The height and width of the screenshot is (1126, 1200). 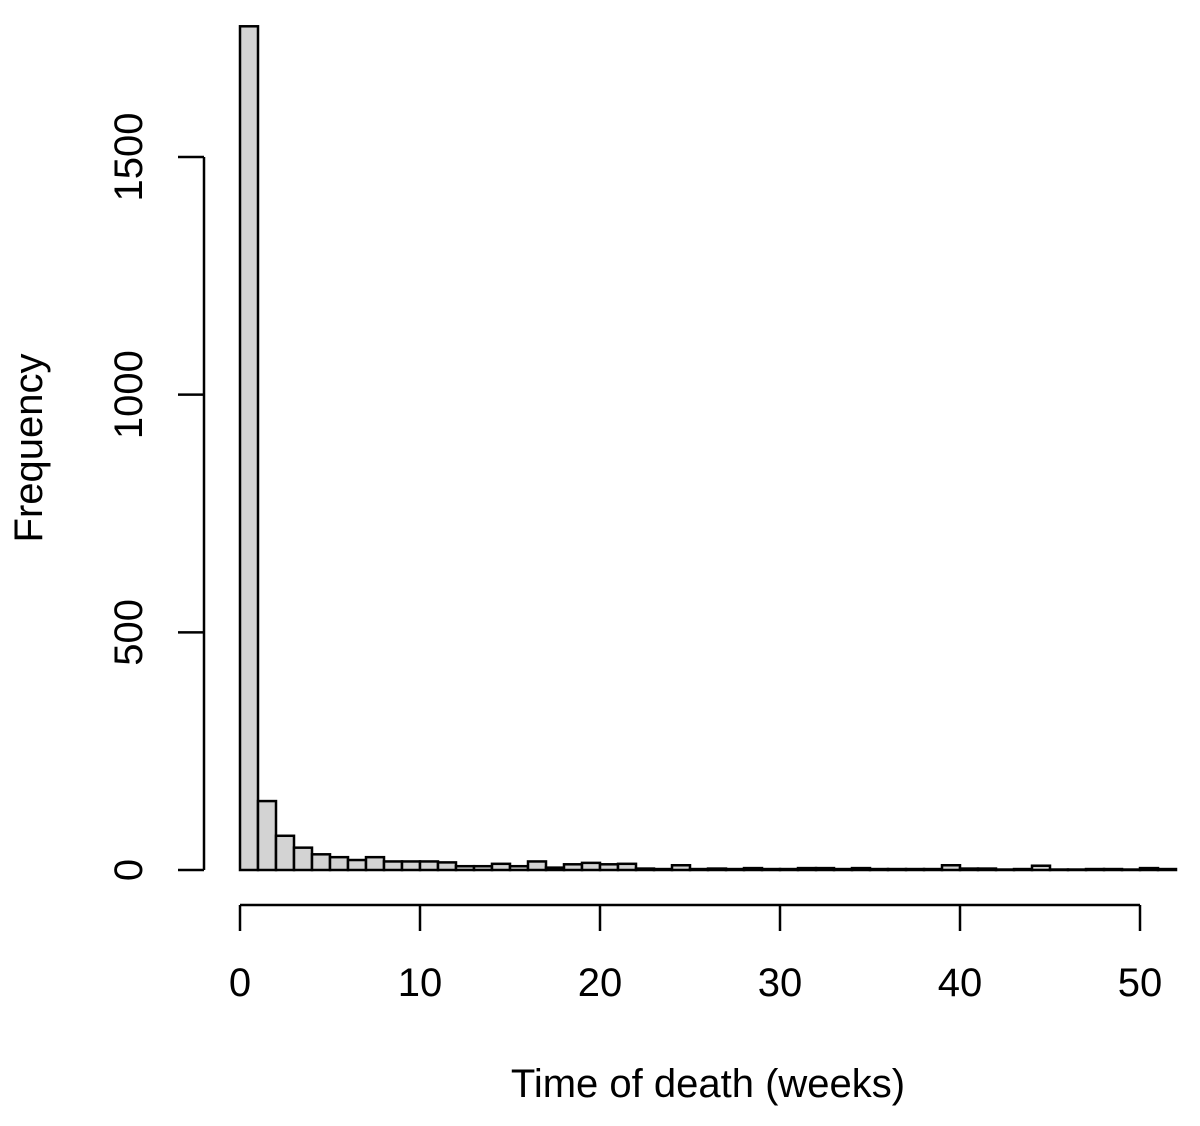 I want to click on y-tick-label: 1000, so click(x=129, y=394).